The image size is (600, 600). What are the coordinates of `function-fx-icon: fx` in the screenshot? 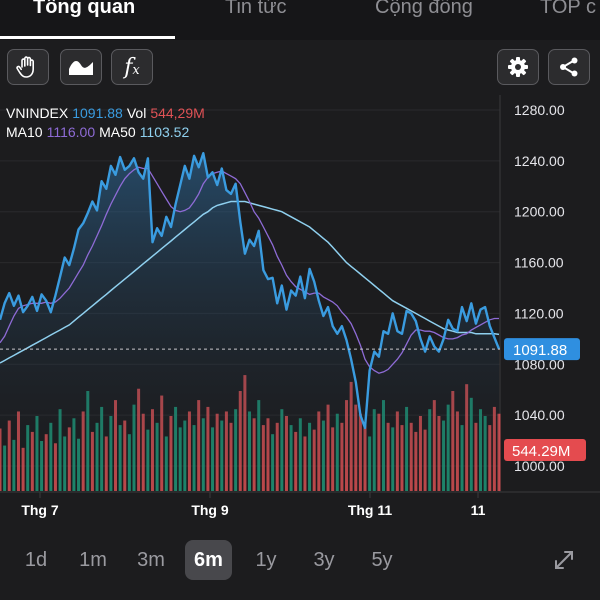 It's located at (132, 67).